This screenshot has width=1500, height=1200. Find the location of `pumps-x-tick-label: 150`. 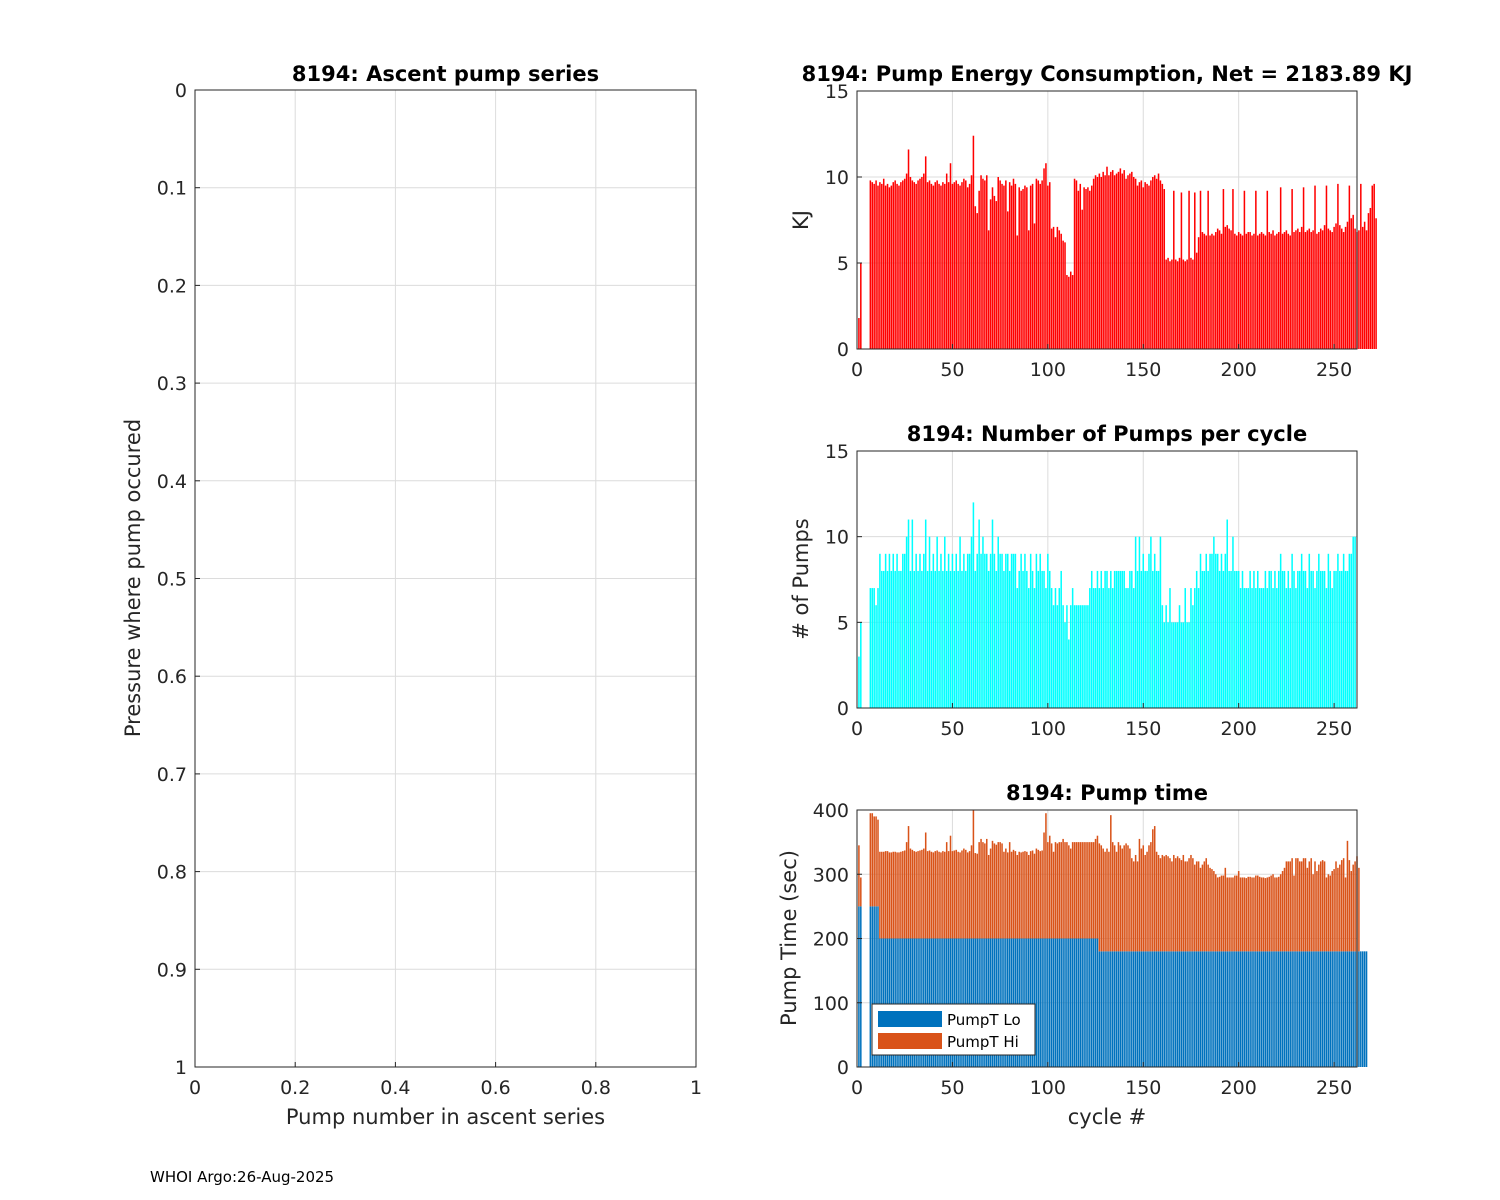

pumps-x-tick-label: 150 is located at coordinates (1143, 729).